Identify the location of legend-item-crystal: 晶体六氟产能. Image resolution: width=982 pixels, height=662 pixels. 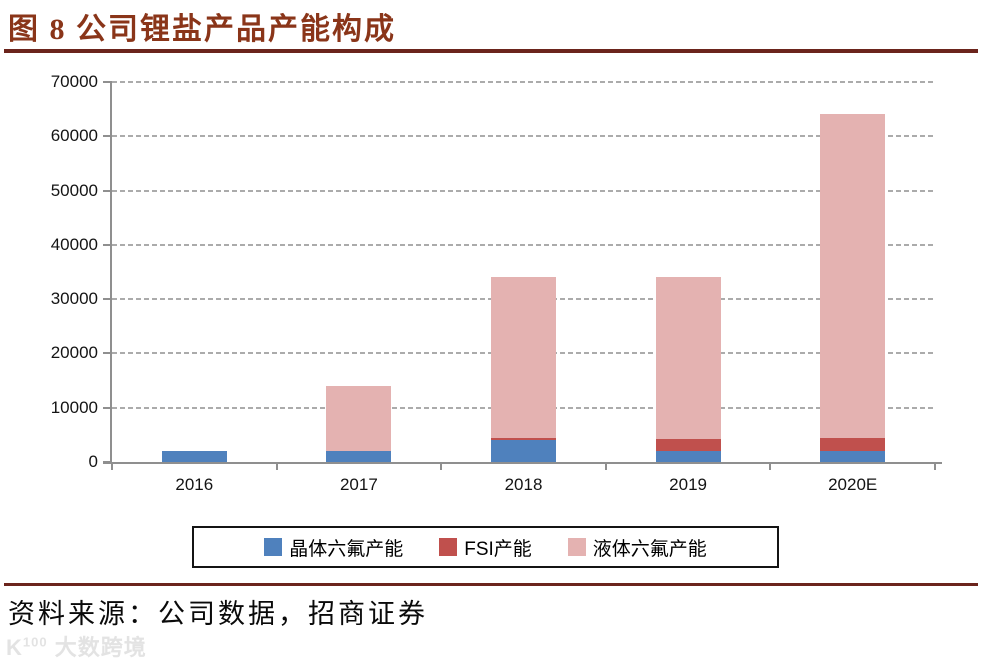
(333, 547).